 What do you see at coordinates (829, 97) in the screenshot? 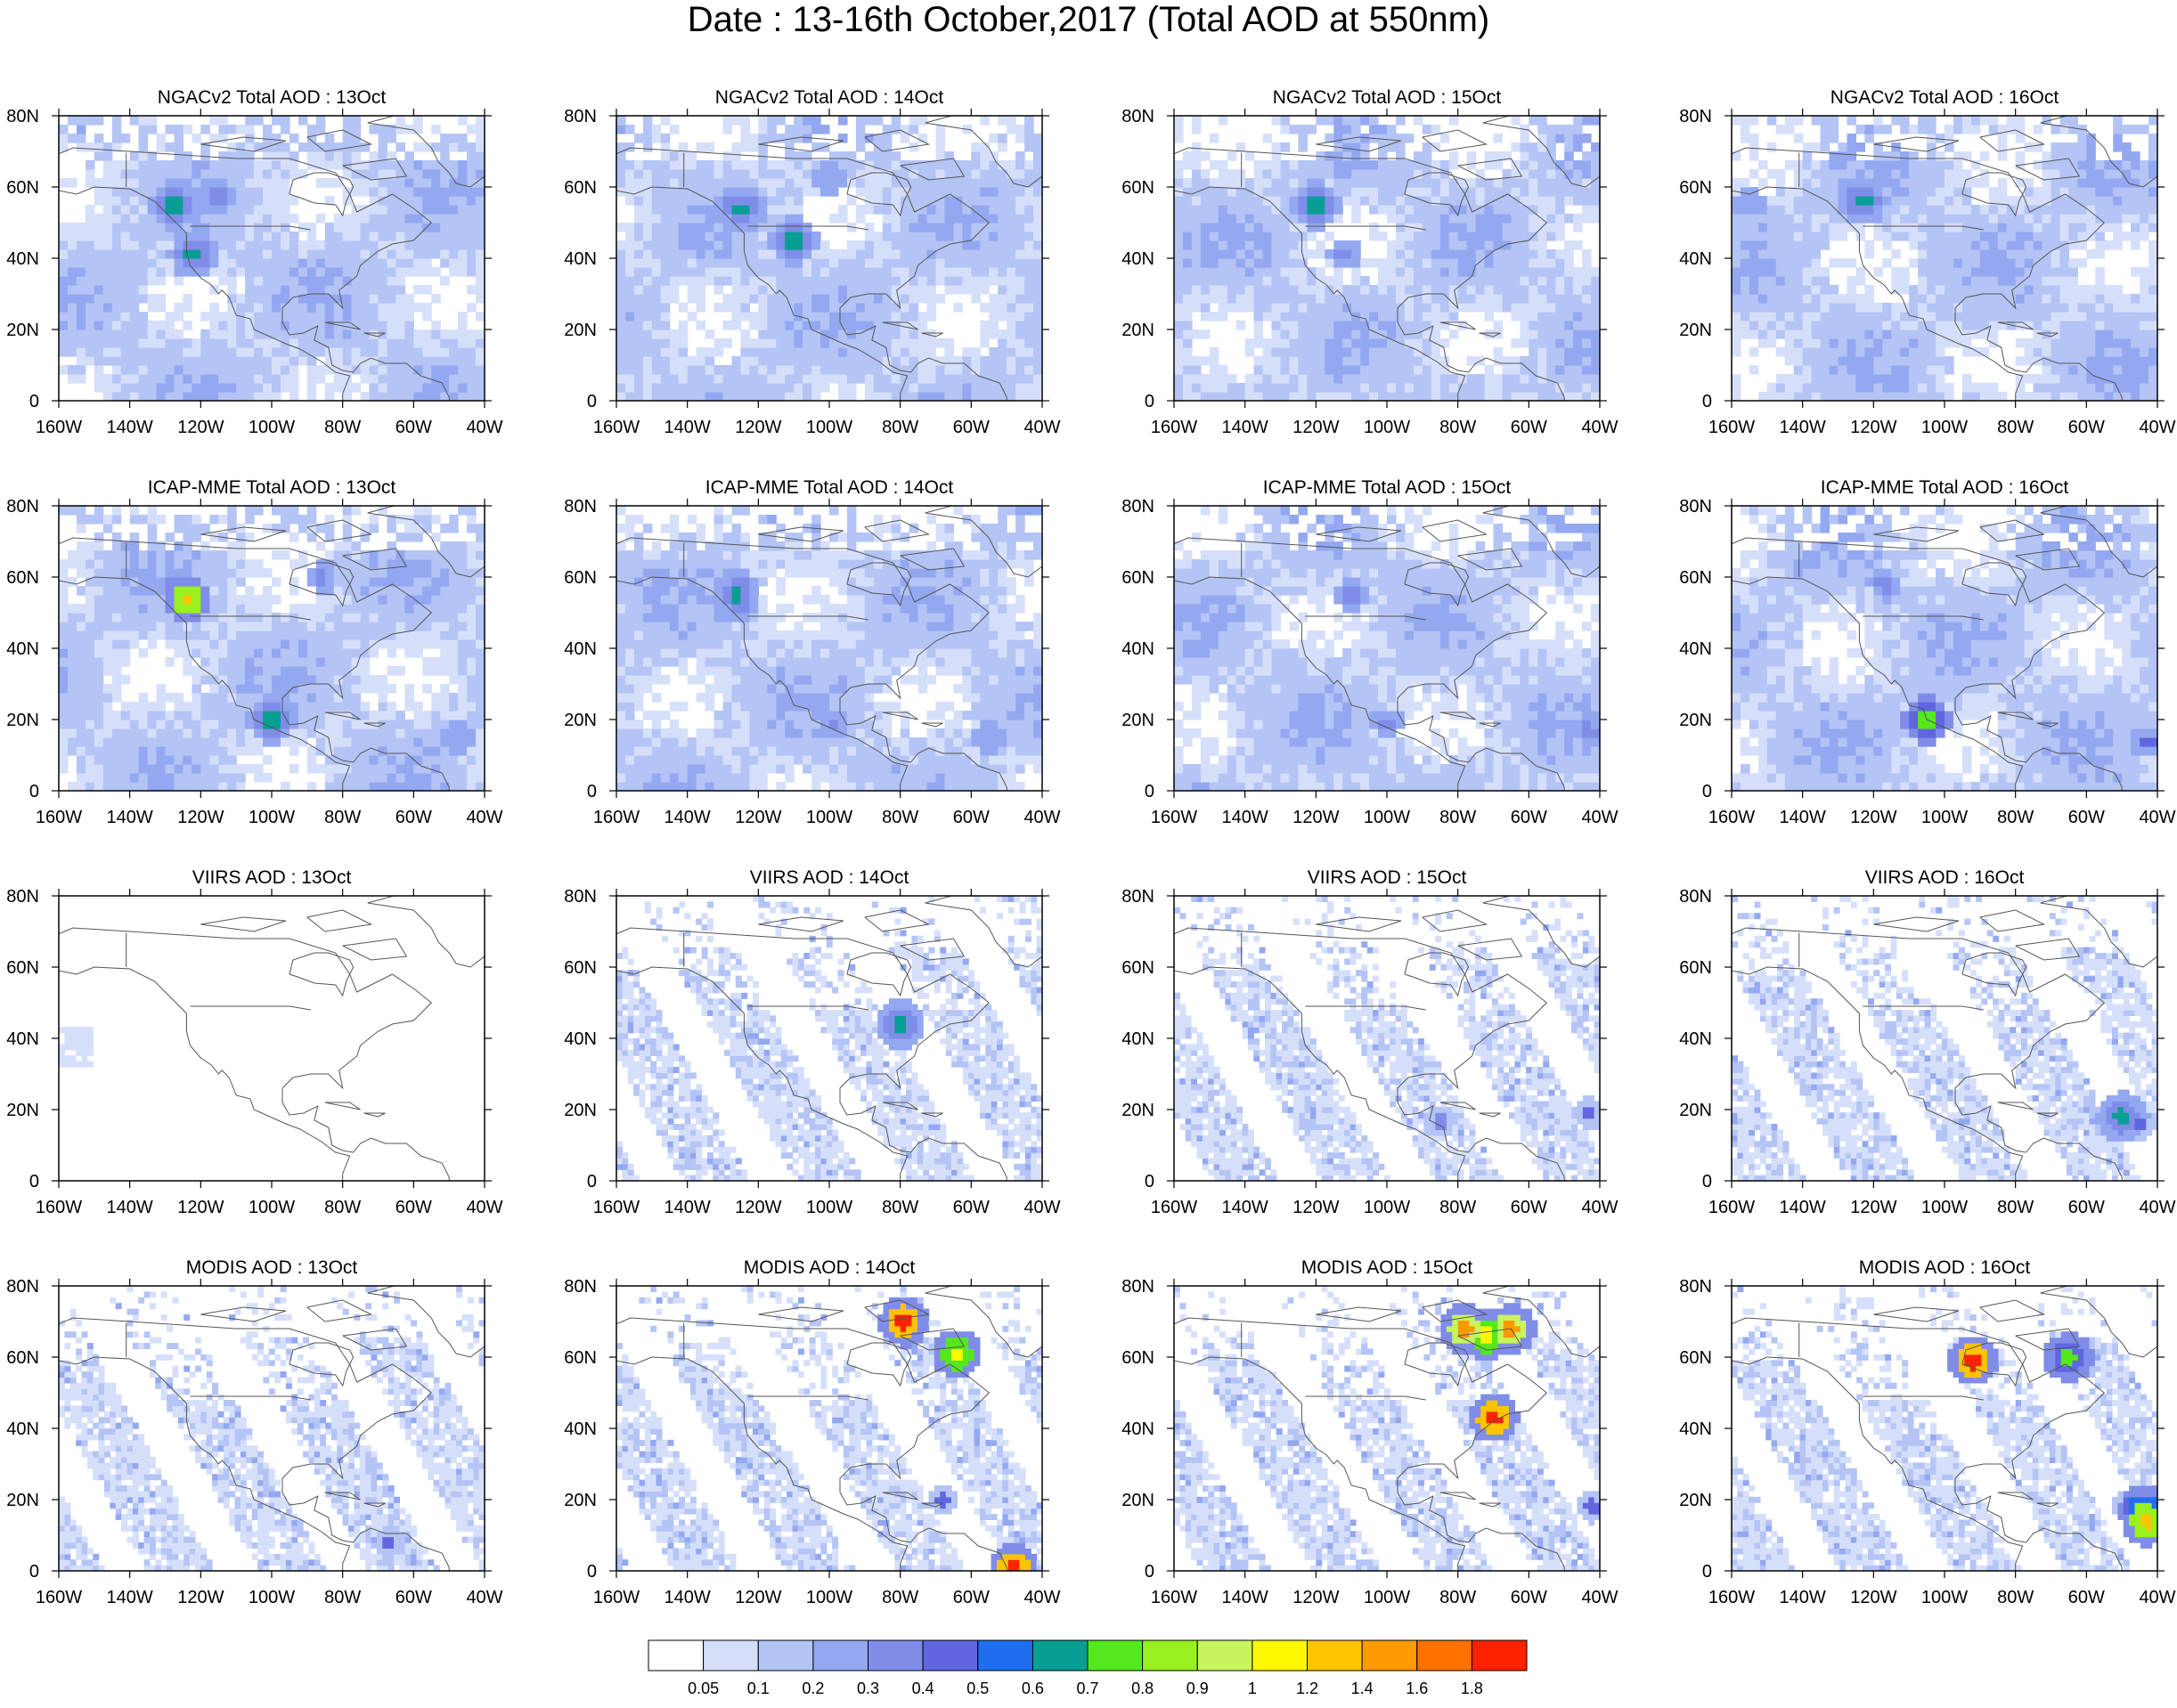
I see `panel-title: NGACv2 Total AOD : 14Oct` at bounding box center [829, 97].